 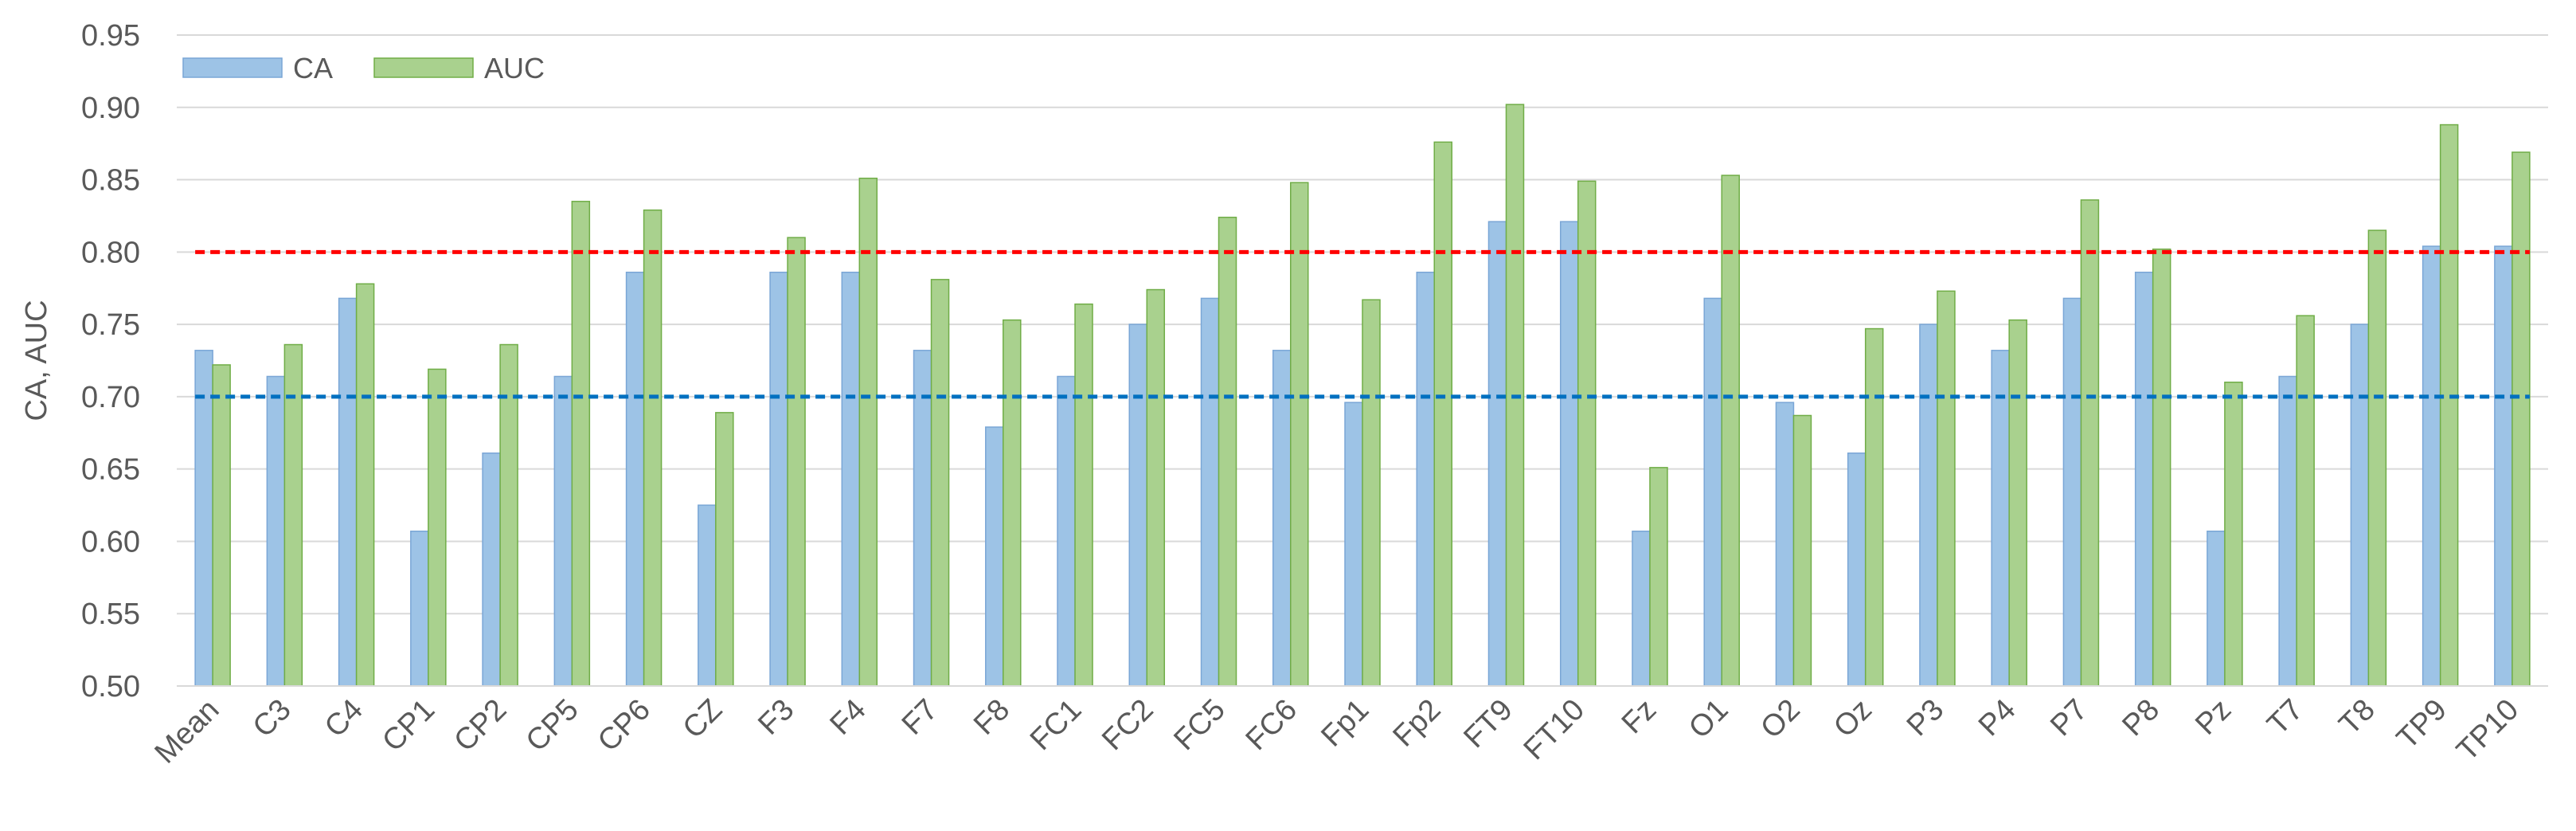 I want to click on x-tick-label: CZ, so click(x=703, y=719).